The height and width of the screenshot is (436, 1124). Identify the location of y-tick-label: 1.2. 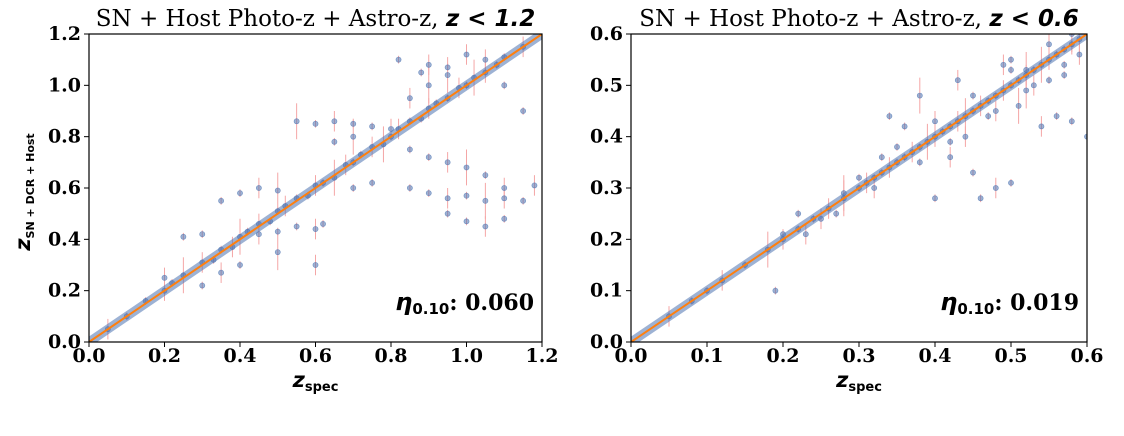
(64, 34).